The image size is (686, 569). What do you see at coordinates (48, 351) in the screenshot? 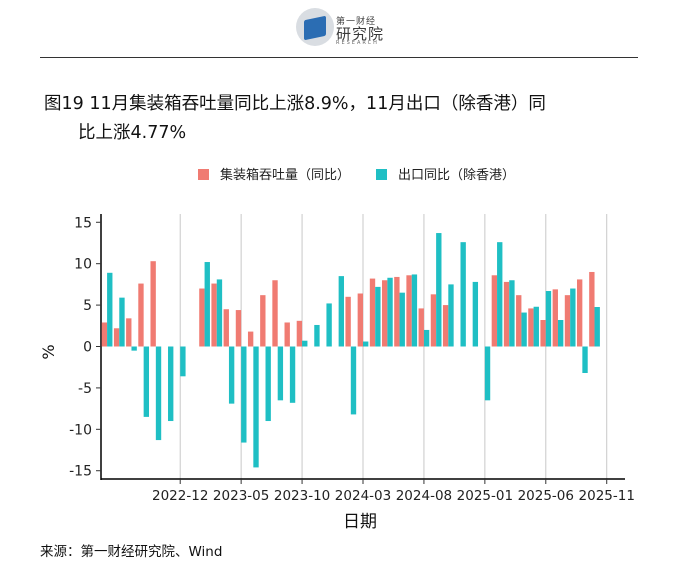
I see `y-axis-label: %` at bounding box center [48, 351].